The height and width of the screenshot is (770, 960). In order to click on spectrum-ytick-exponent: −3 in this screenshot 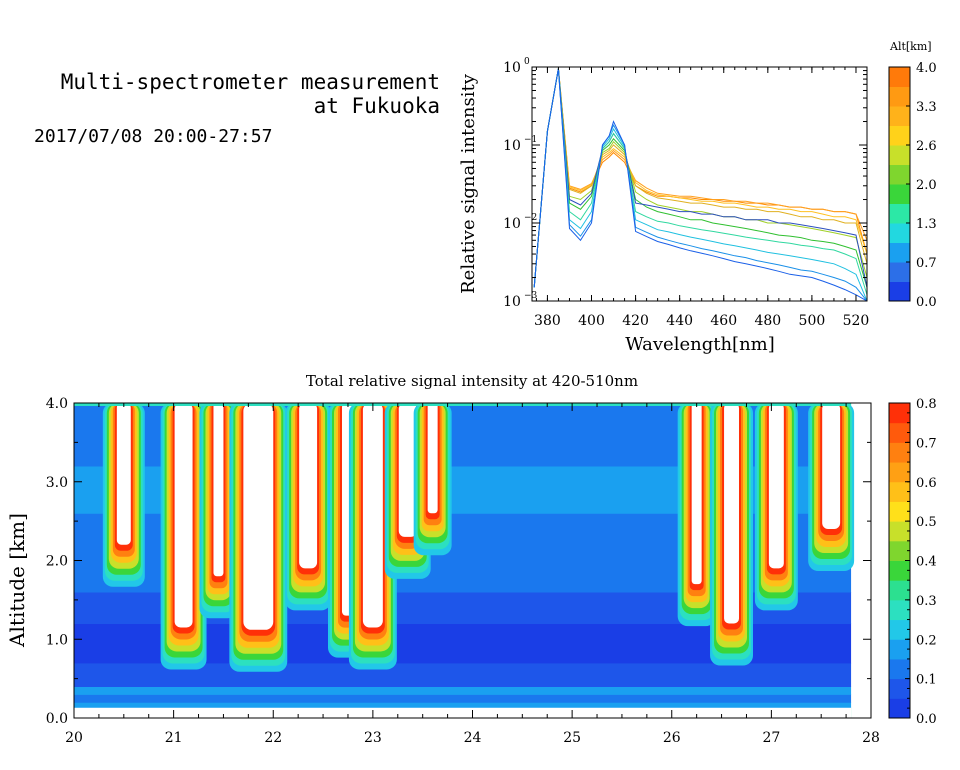, I will do `click(531, 296)`.